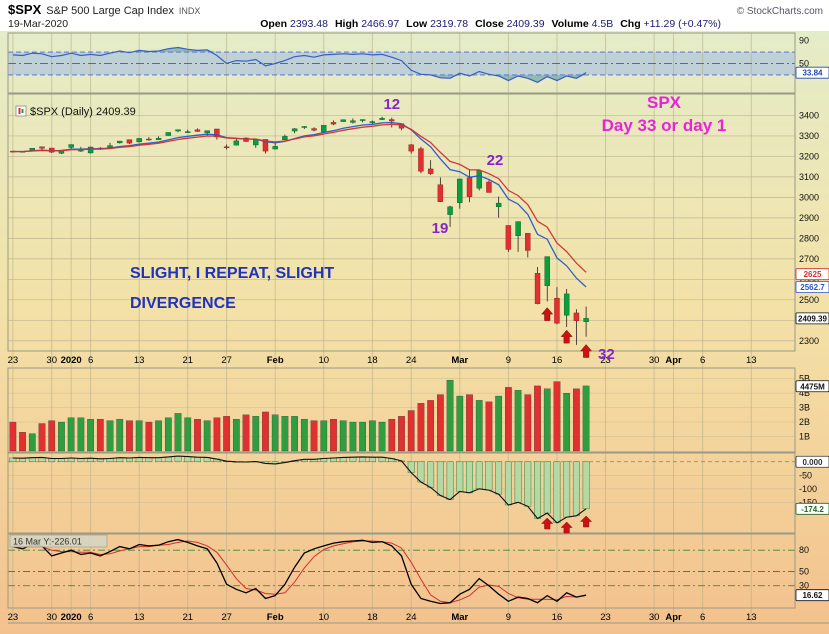 The width and height of the screenshot is (829, 634). Describe the element at coordinates (58, 541) in the screenshot. I see `tooltip-box` at that location.